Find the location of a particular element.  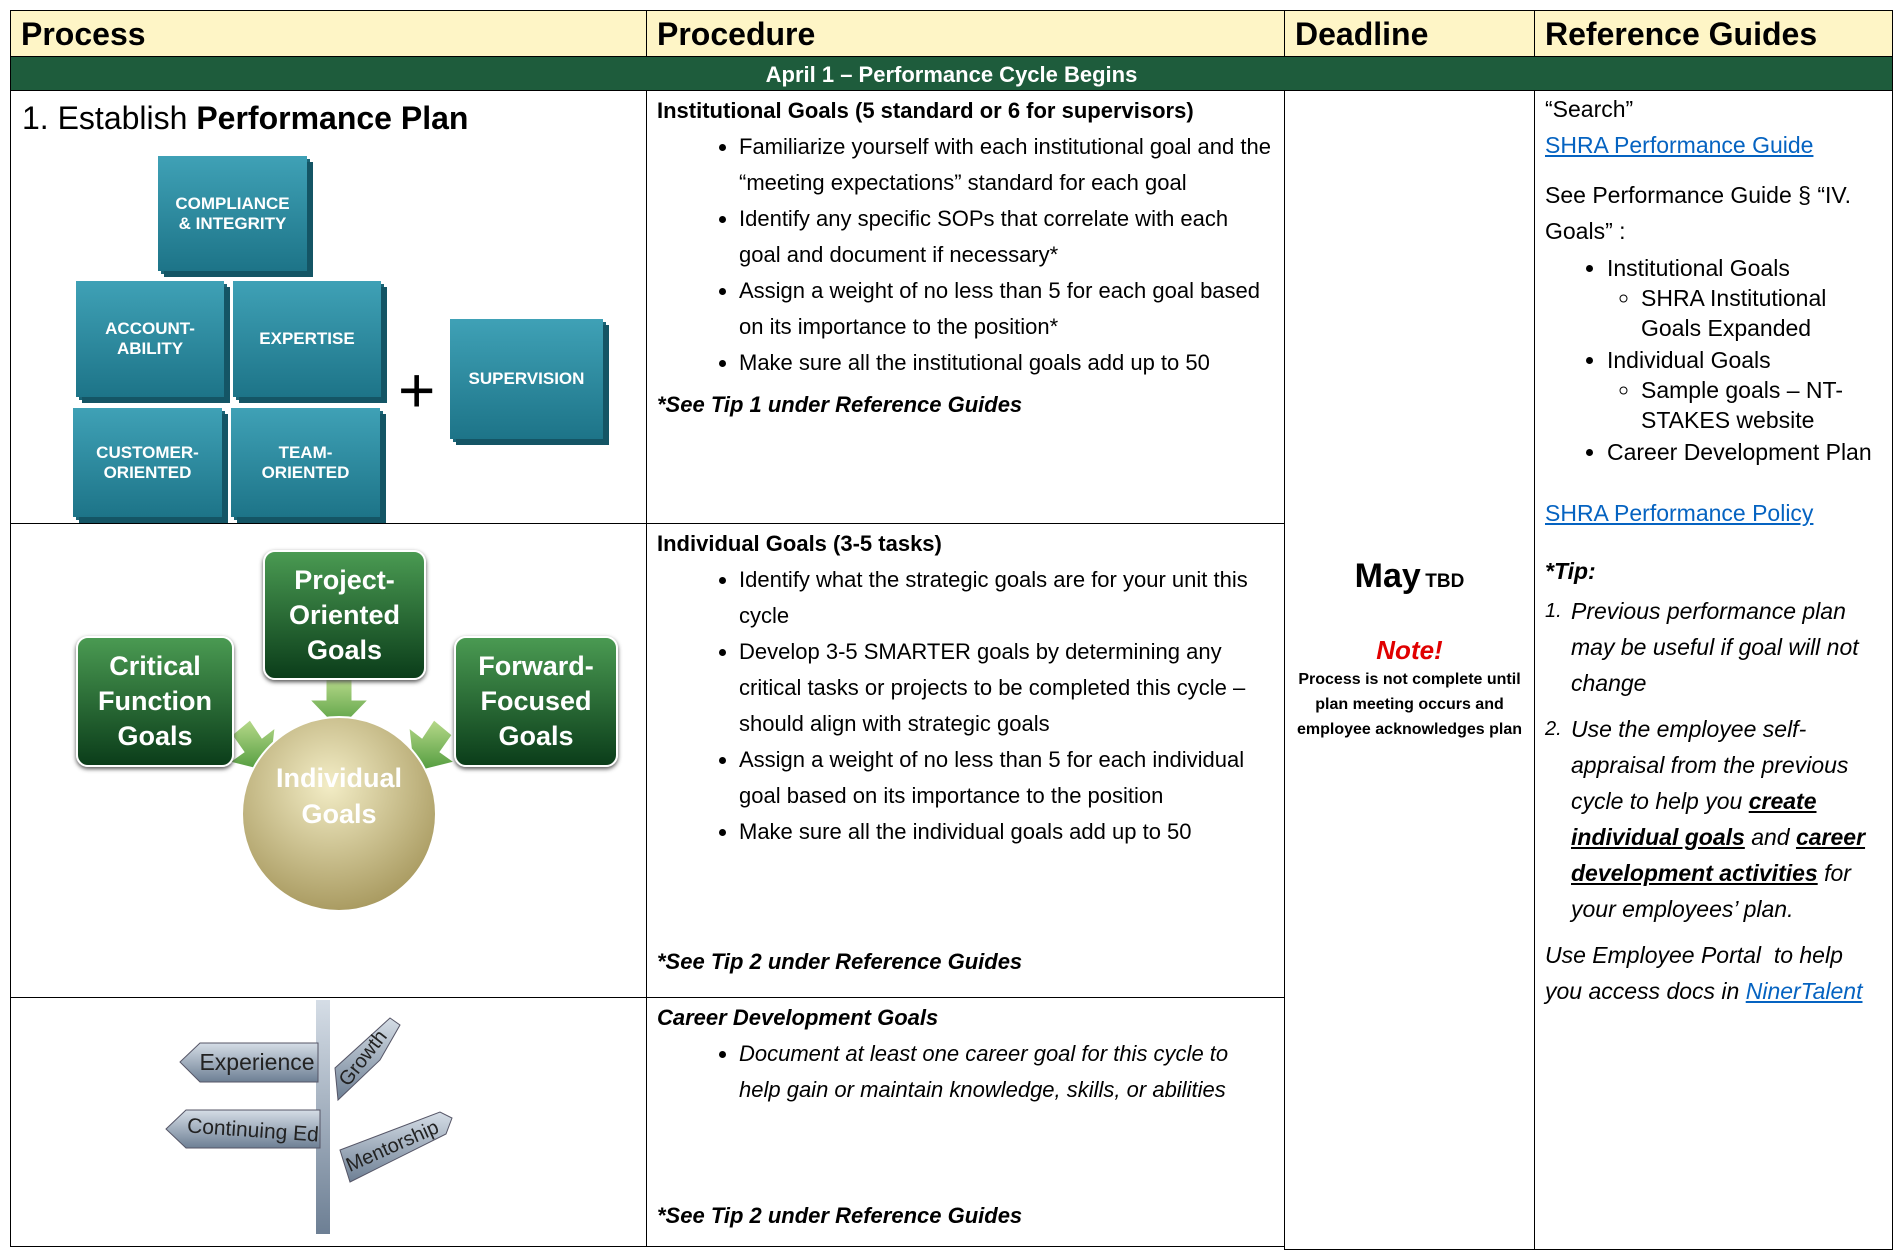

tip-run: and is located at coordinates (1770, 837).